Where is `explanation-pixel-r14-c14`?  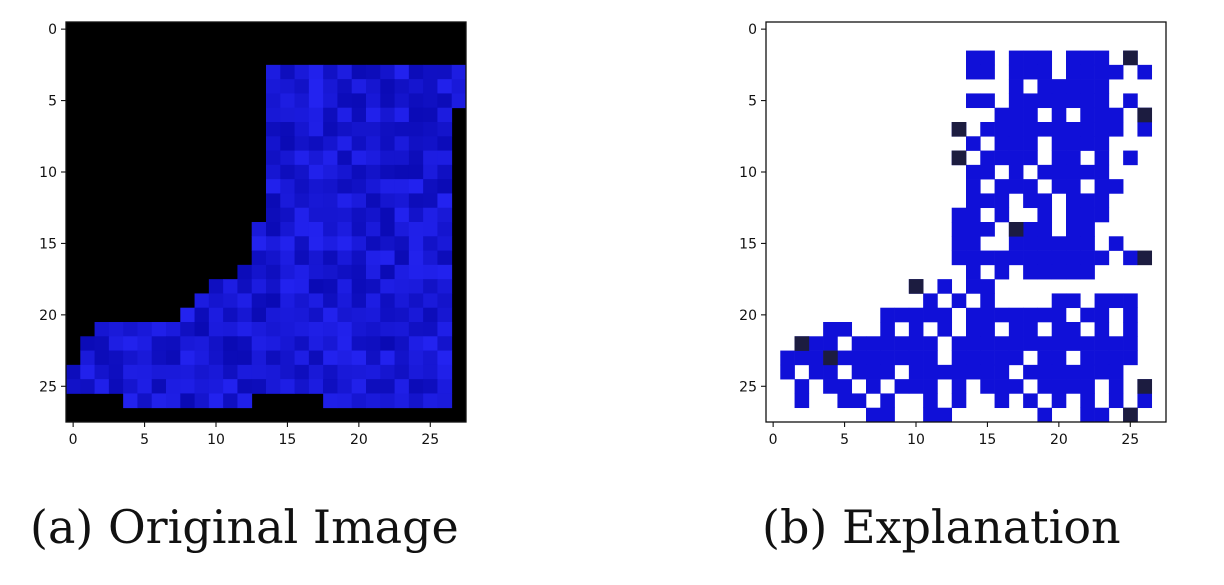 explanation-pixel-r14-c14 is located at coordinates (973, 229).